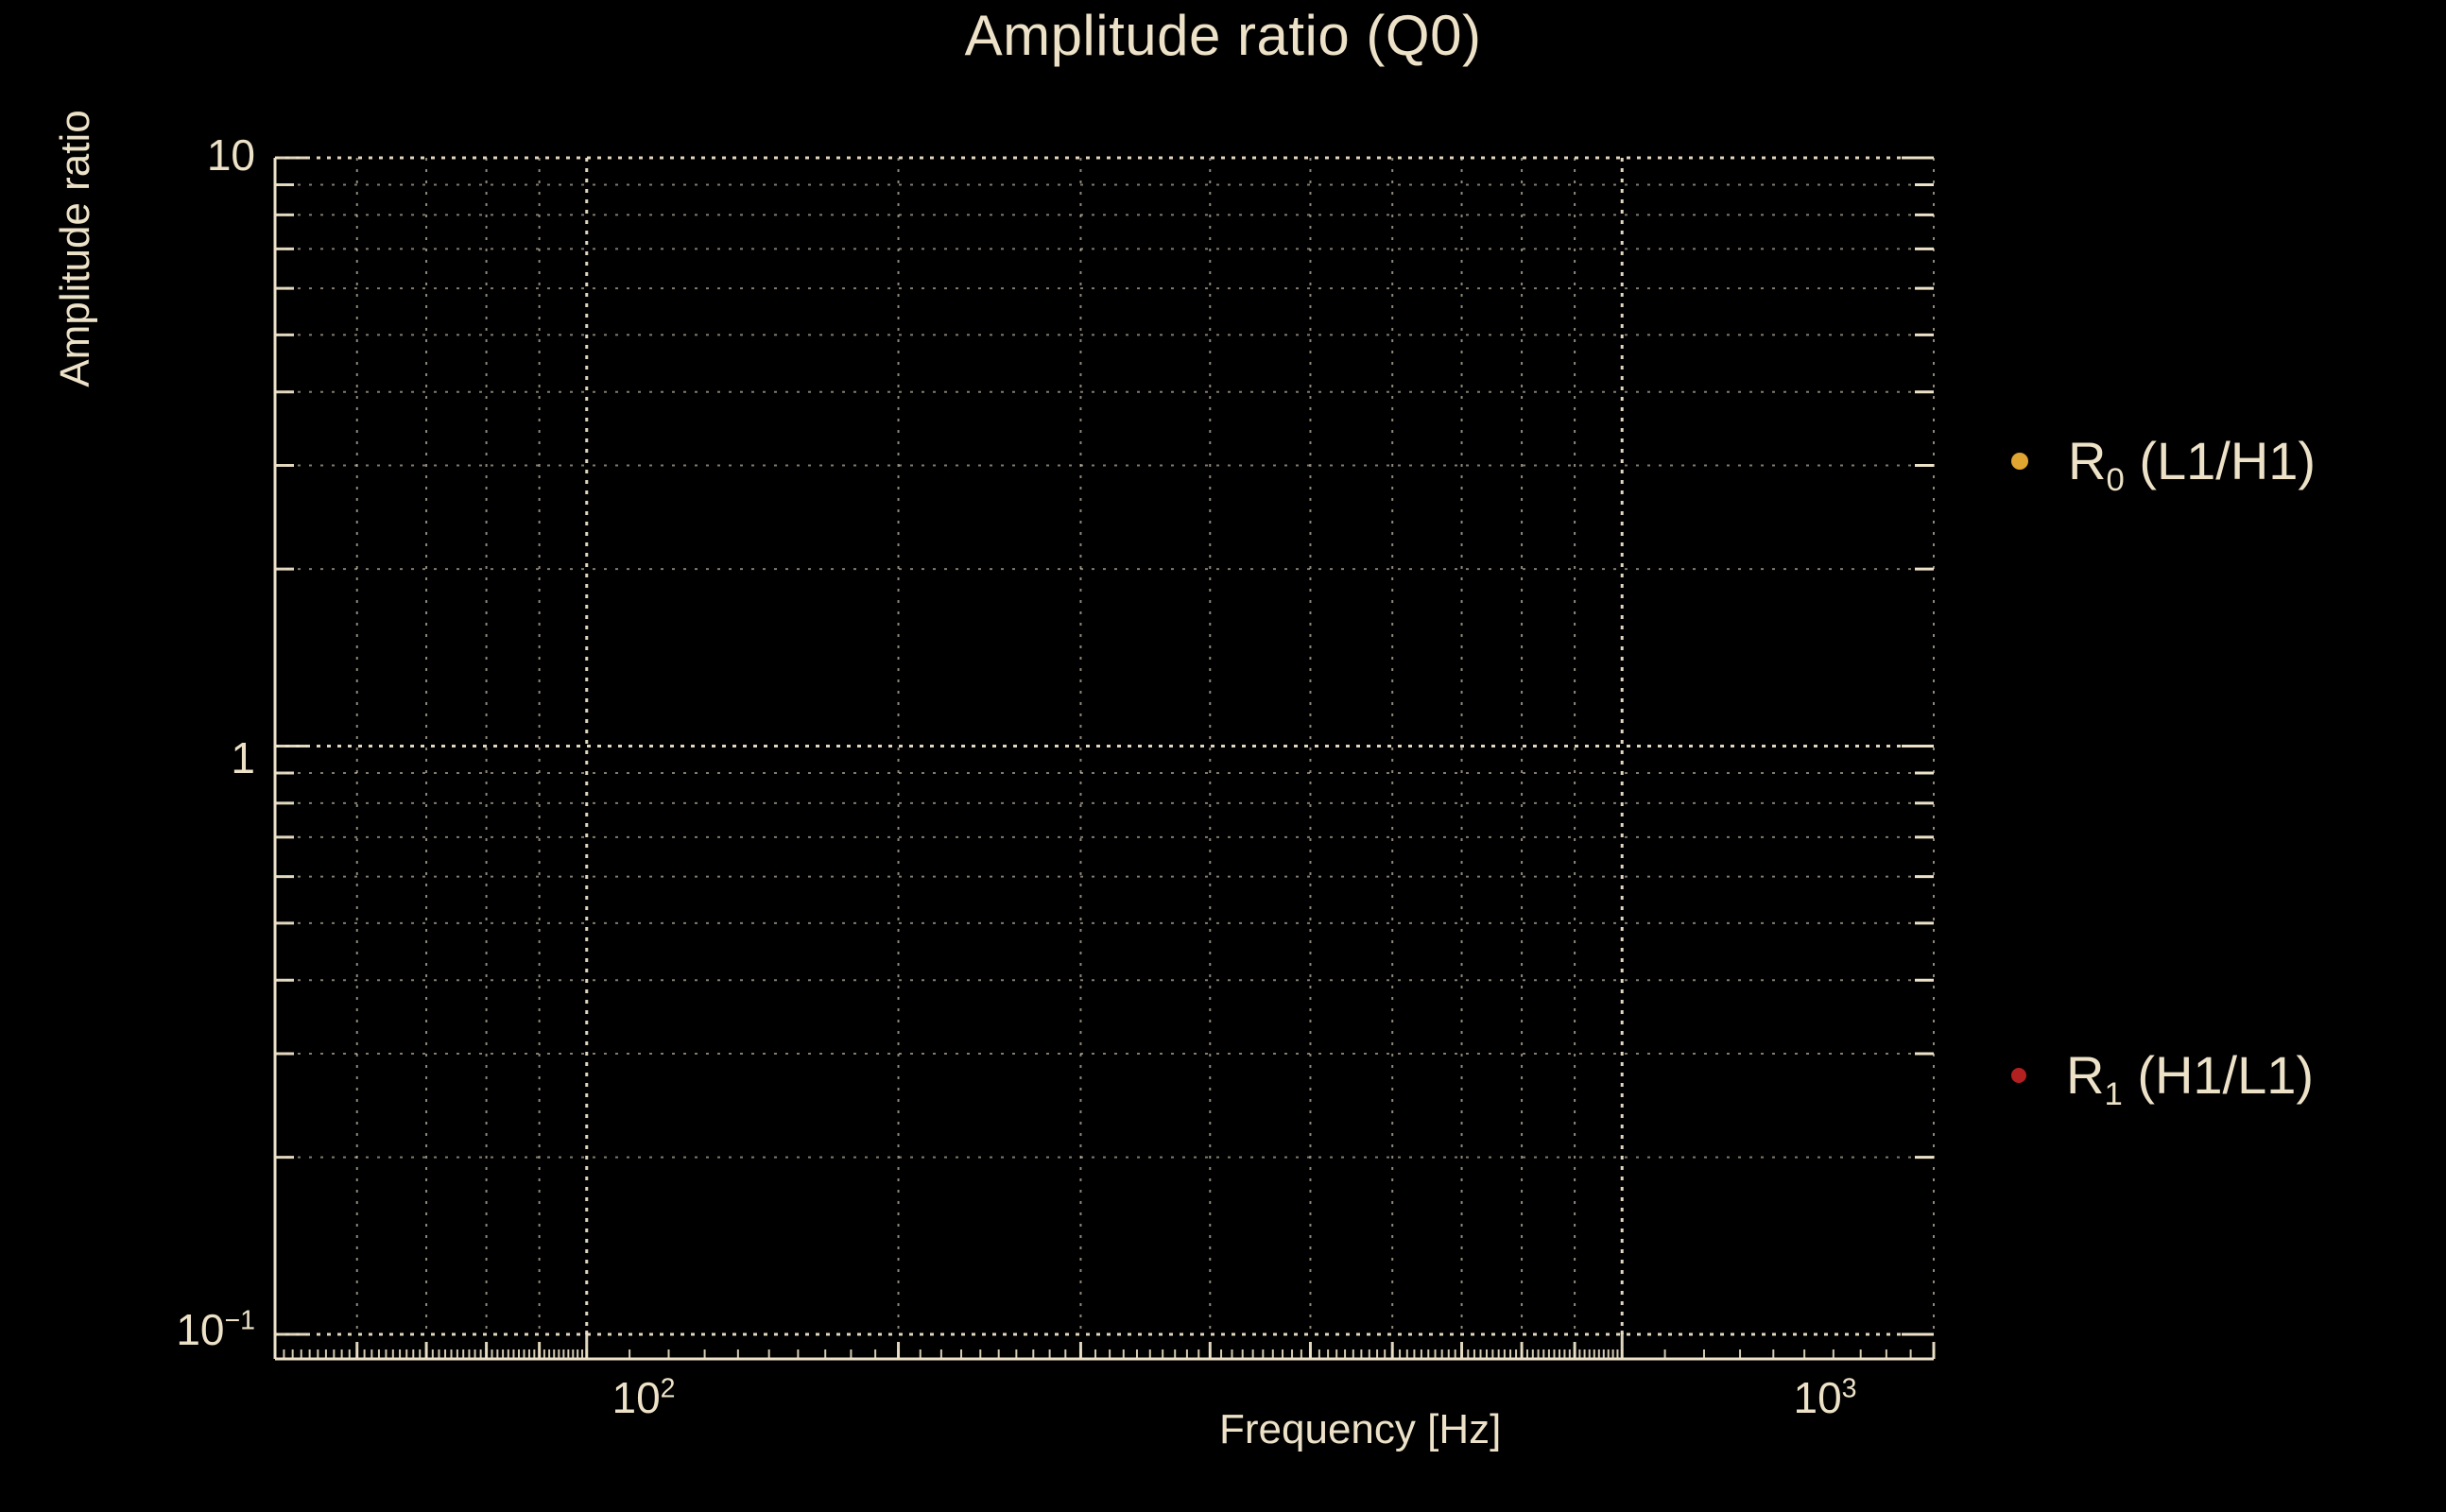 The width and height of the screenshot is (2446, 1512). Describe the element at coordinates (231, 155) in the screenshot. I see `y-tick-top-mantissa: 10` at that location.